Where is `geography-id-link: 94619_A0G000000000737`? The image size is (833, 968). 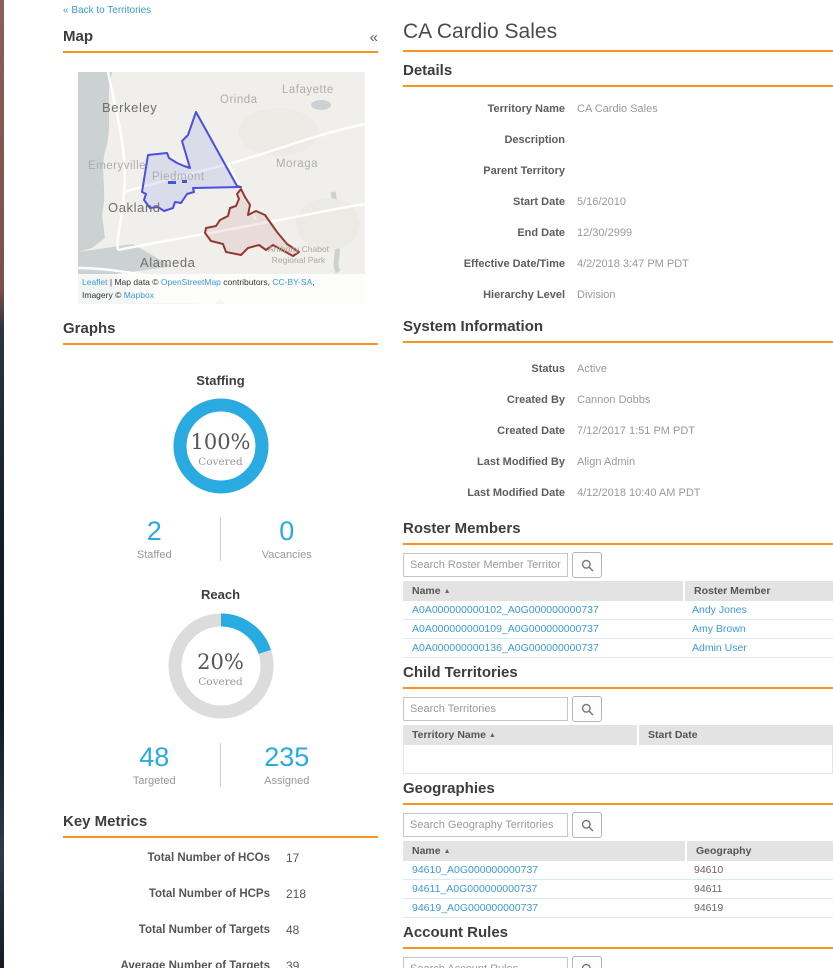
geography-id-link: 94619_A0G000000000737 is located at coordinates (475, 908).